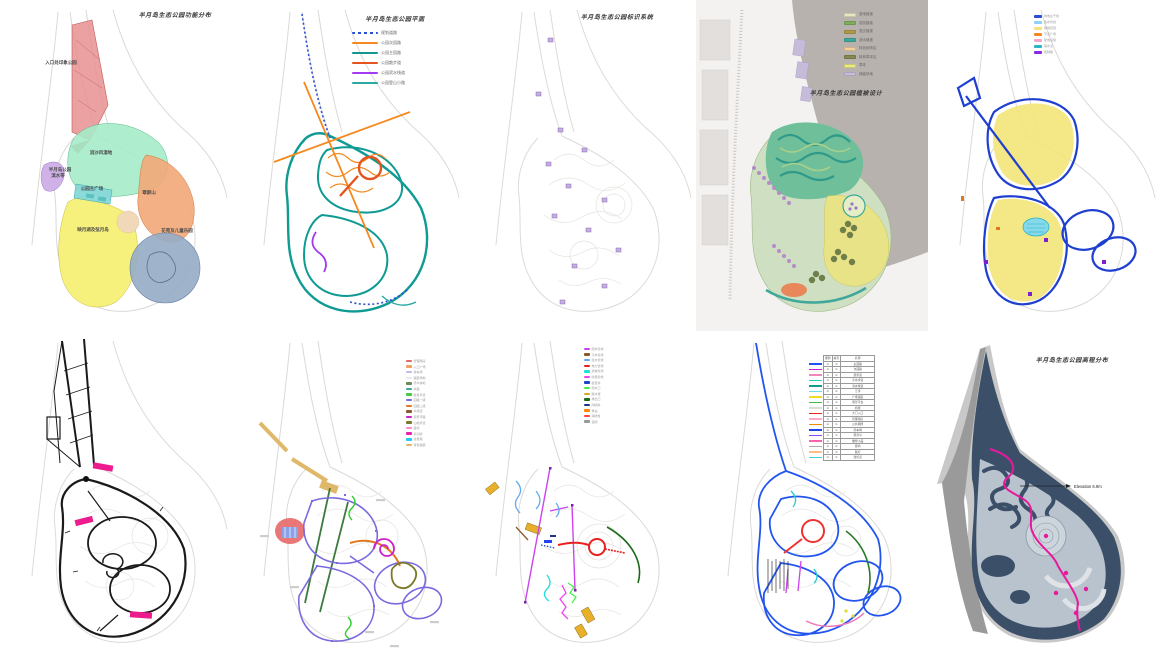 The height and width of the screenshot is (662, 1160). I want to click on legend-label: 雨水管线, so click(597, 349).